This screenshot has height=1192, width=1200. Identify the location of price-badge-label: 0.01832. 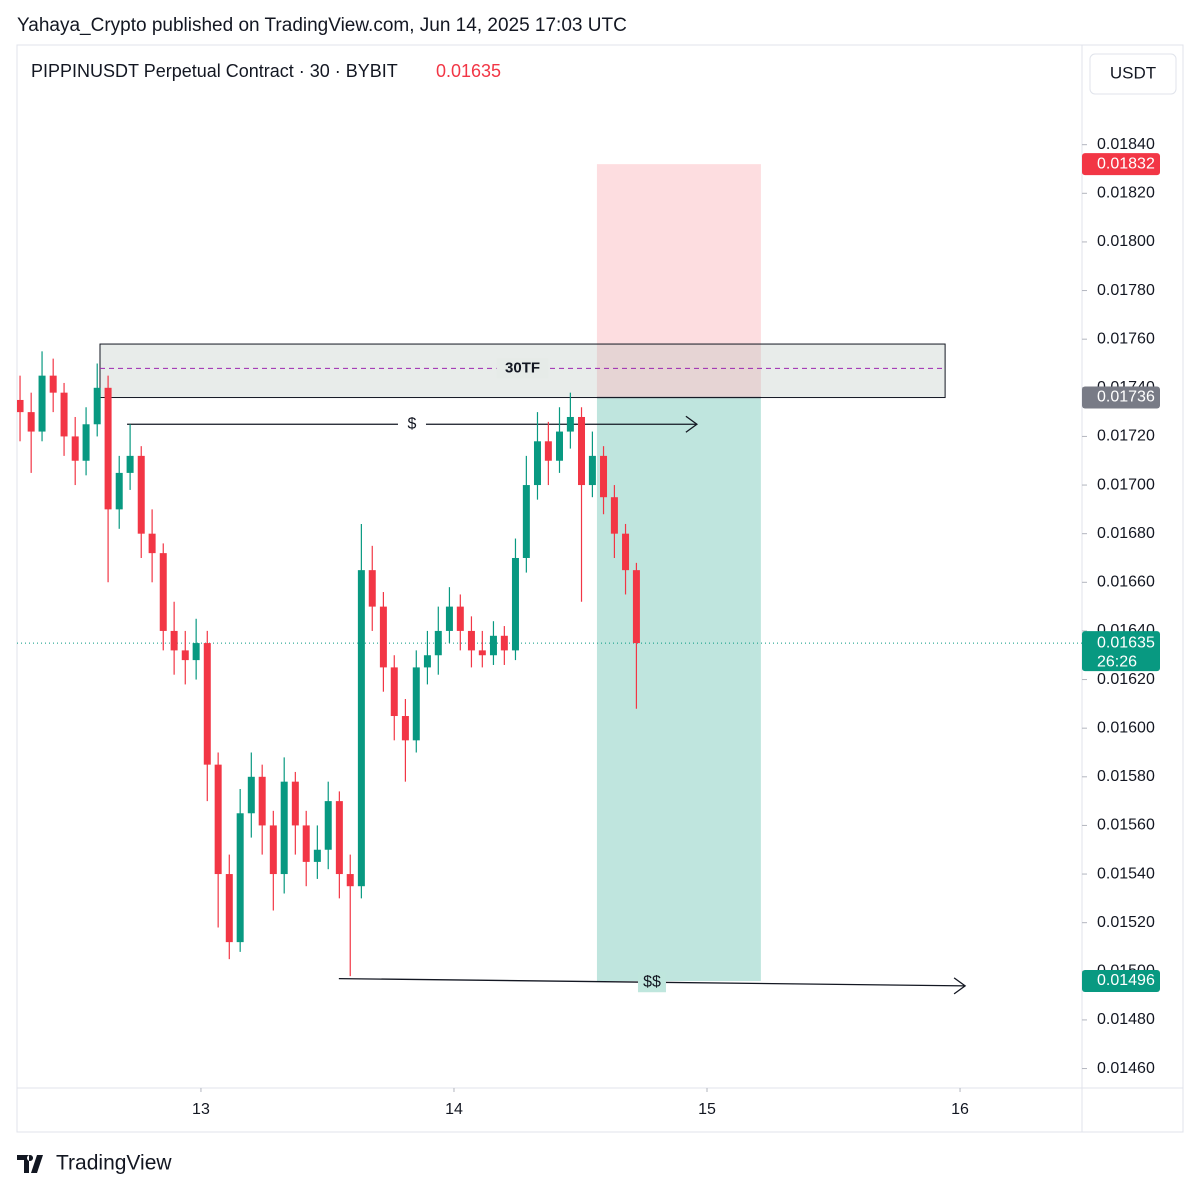
(1126, 163).